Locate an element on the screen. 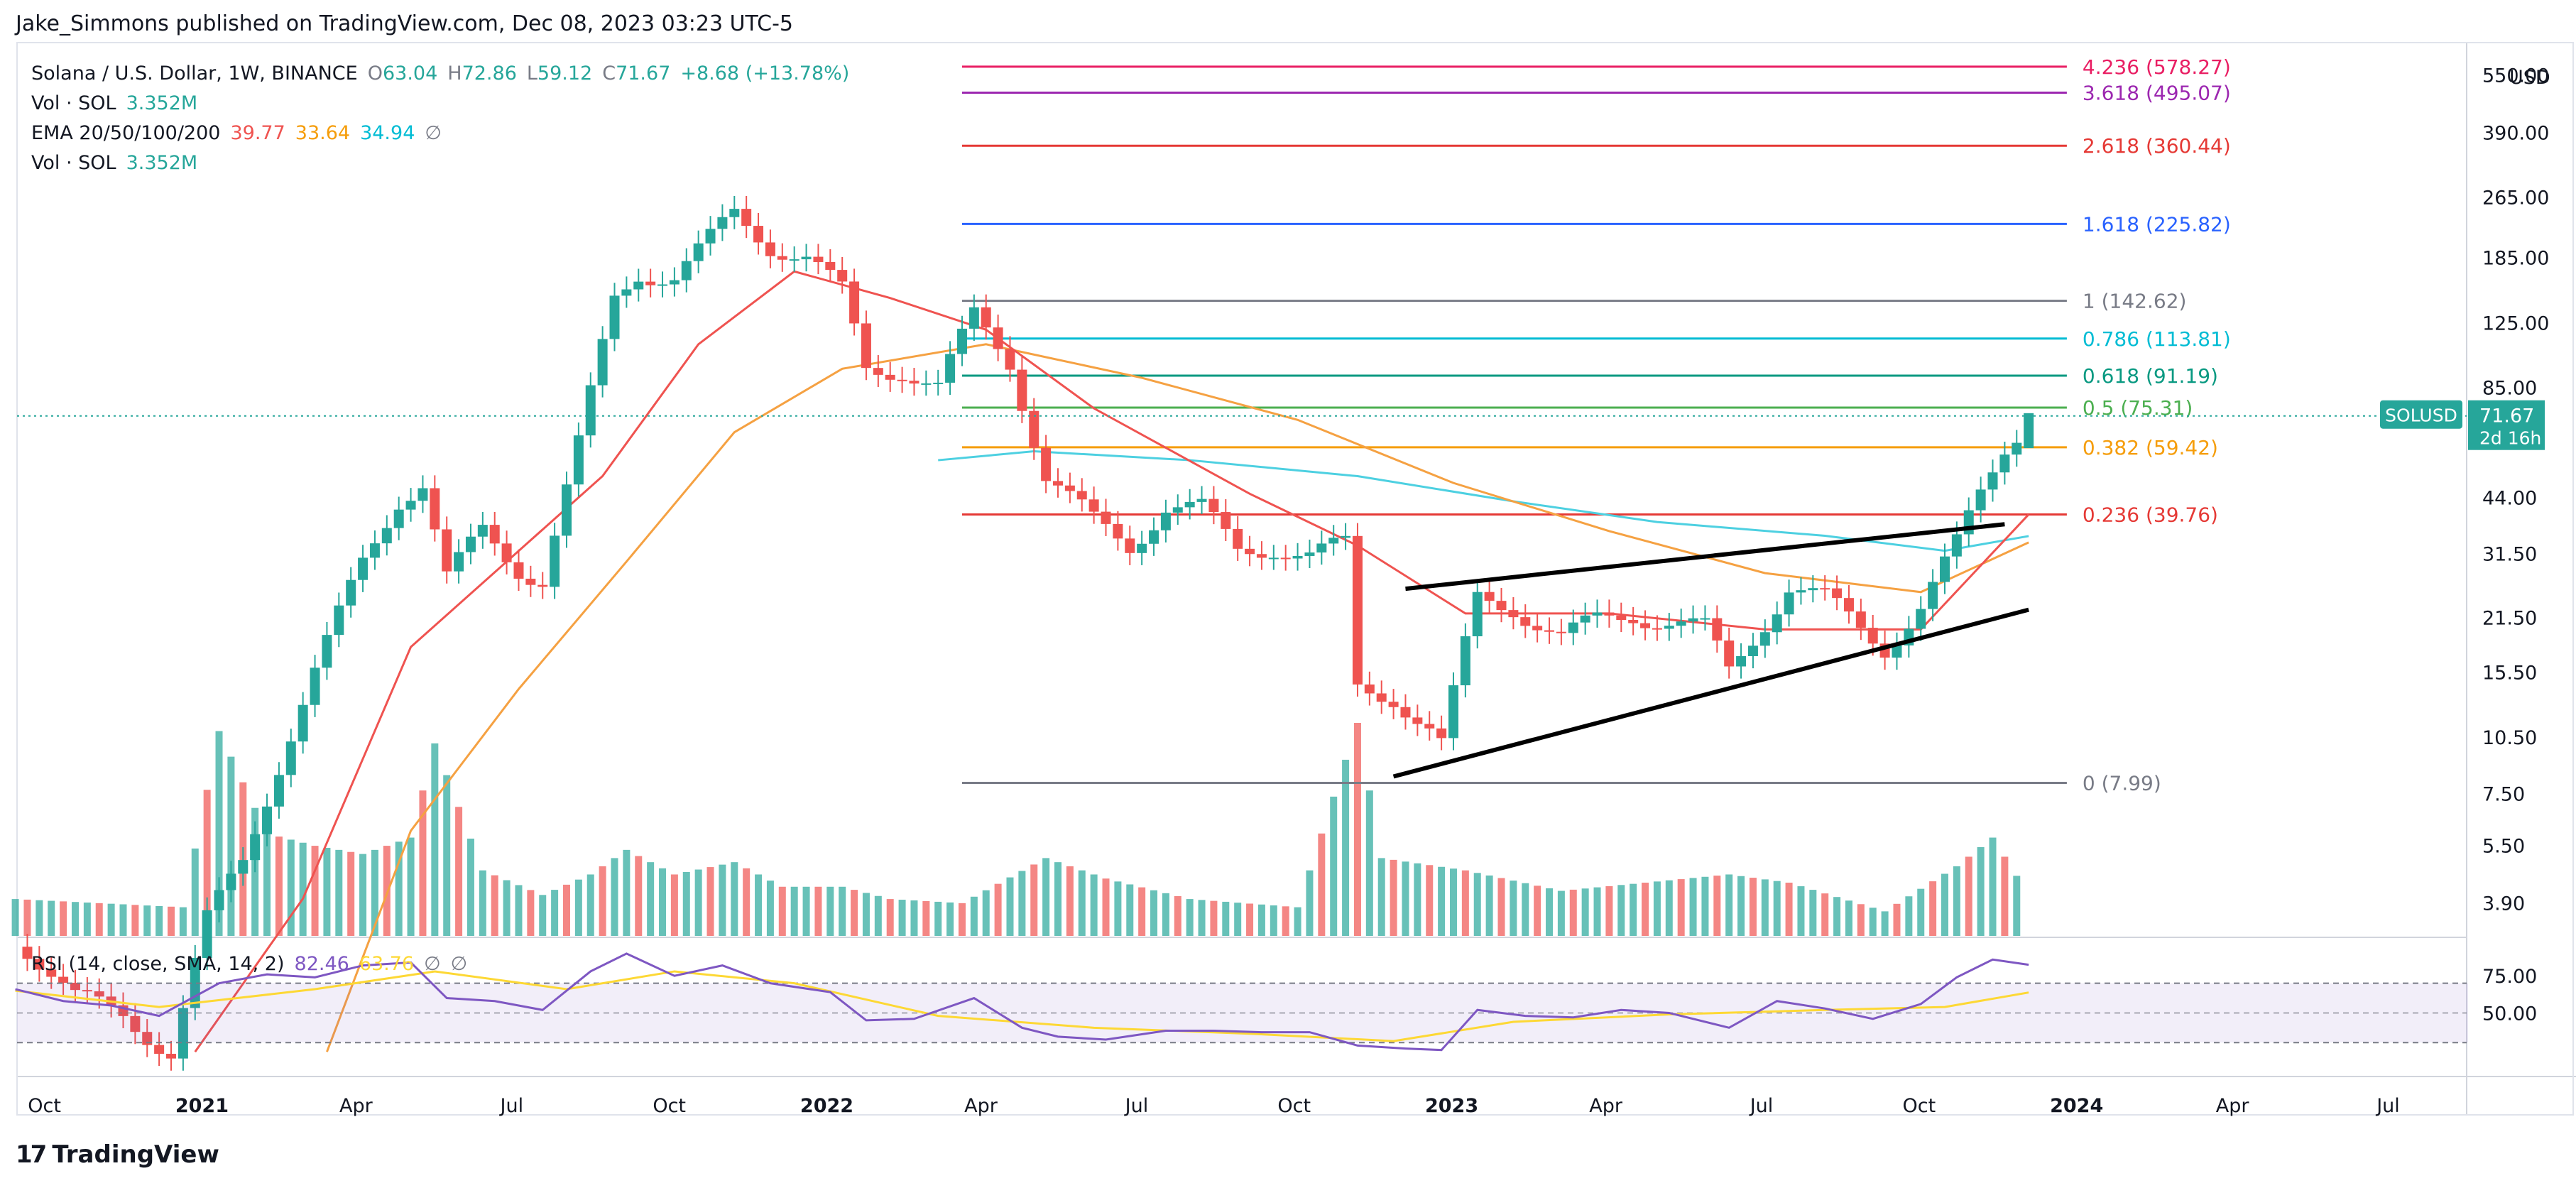 This screenshot has width=2576, height=1188. volume-legend: Vol · SOL 3.352M is located at coordinates (114, 103).